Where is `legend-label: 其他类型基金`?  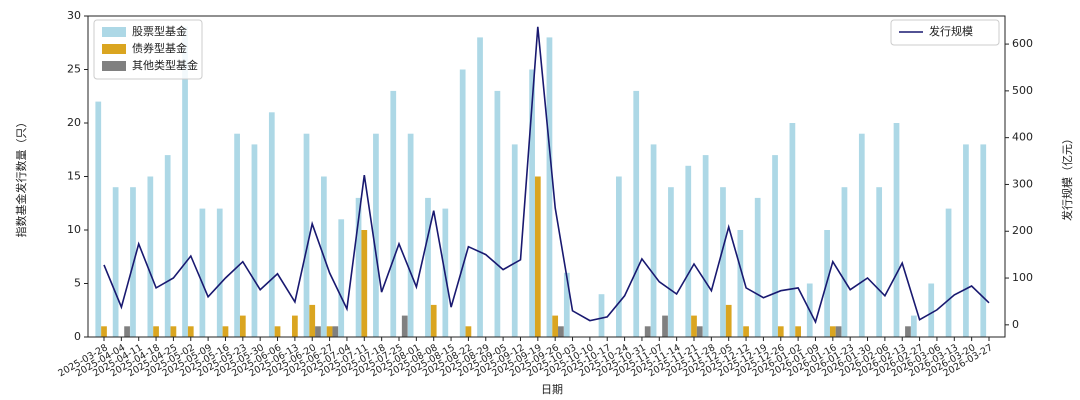
legend-label: 其他类型基金 is located at coordinates (165, 65).